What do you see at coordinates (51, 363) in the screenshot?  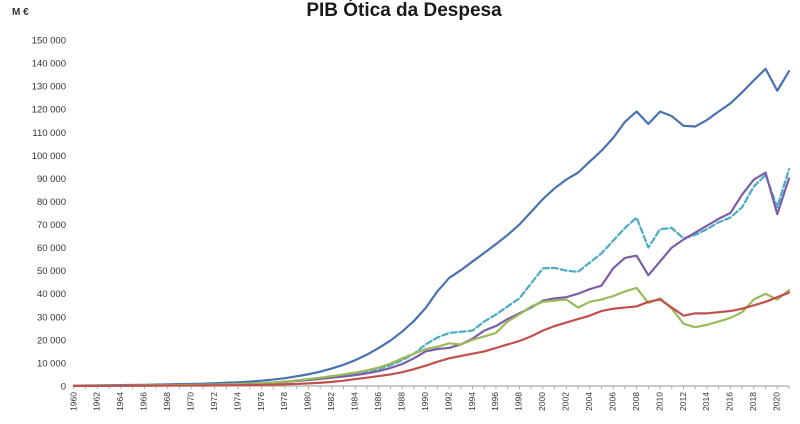 I see `y-tick-label: 10 000` at bounding box center [51, 363].